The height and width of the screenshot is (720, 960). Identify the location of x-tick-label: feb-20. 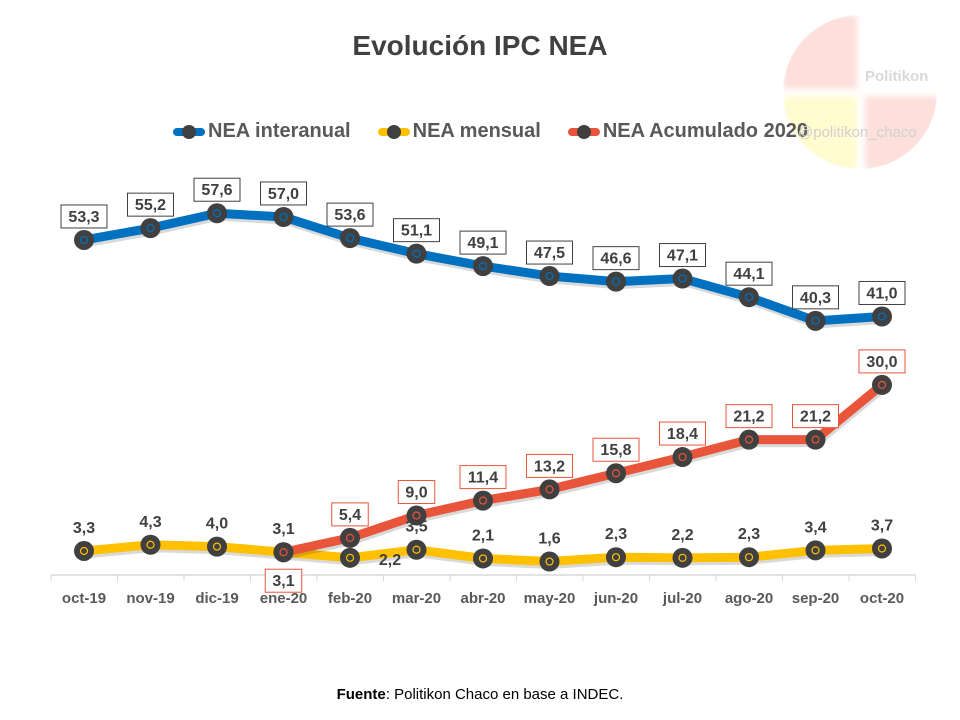
(350, 598).